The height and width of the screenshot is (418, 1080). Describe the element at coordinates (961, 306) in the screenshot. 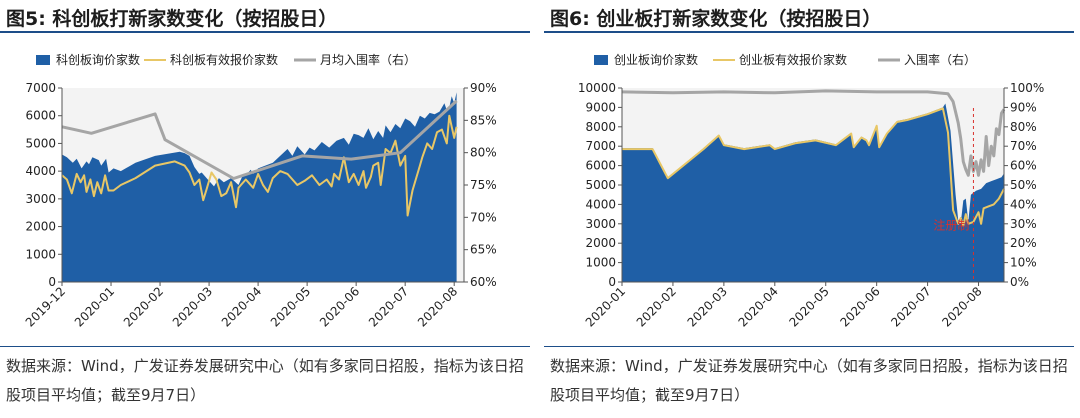

I see `chart2-x-tick-7: 2020-08` at that location.